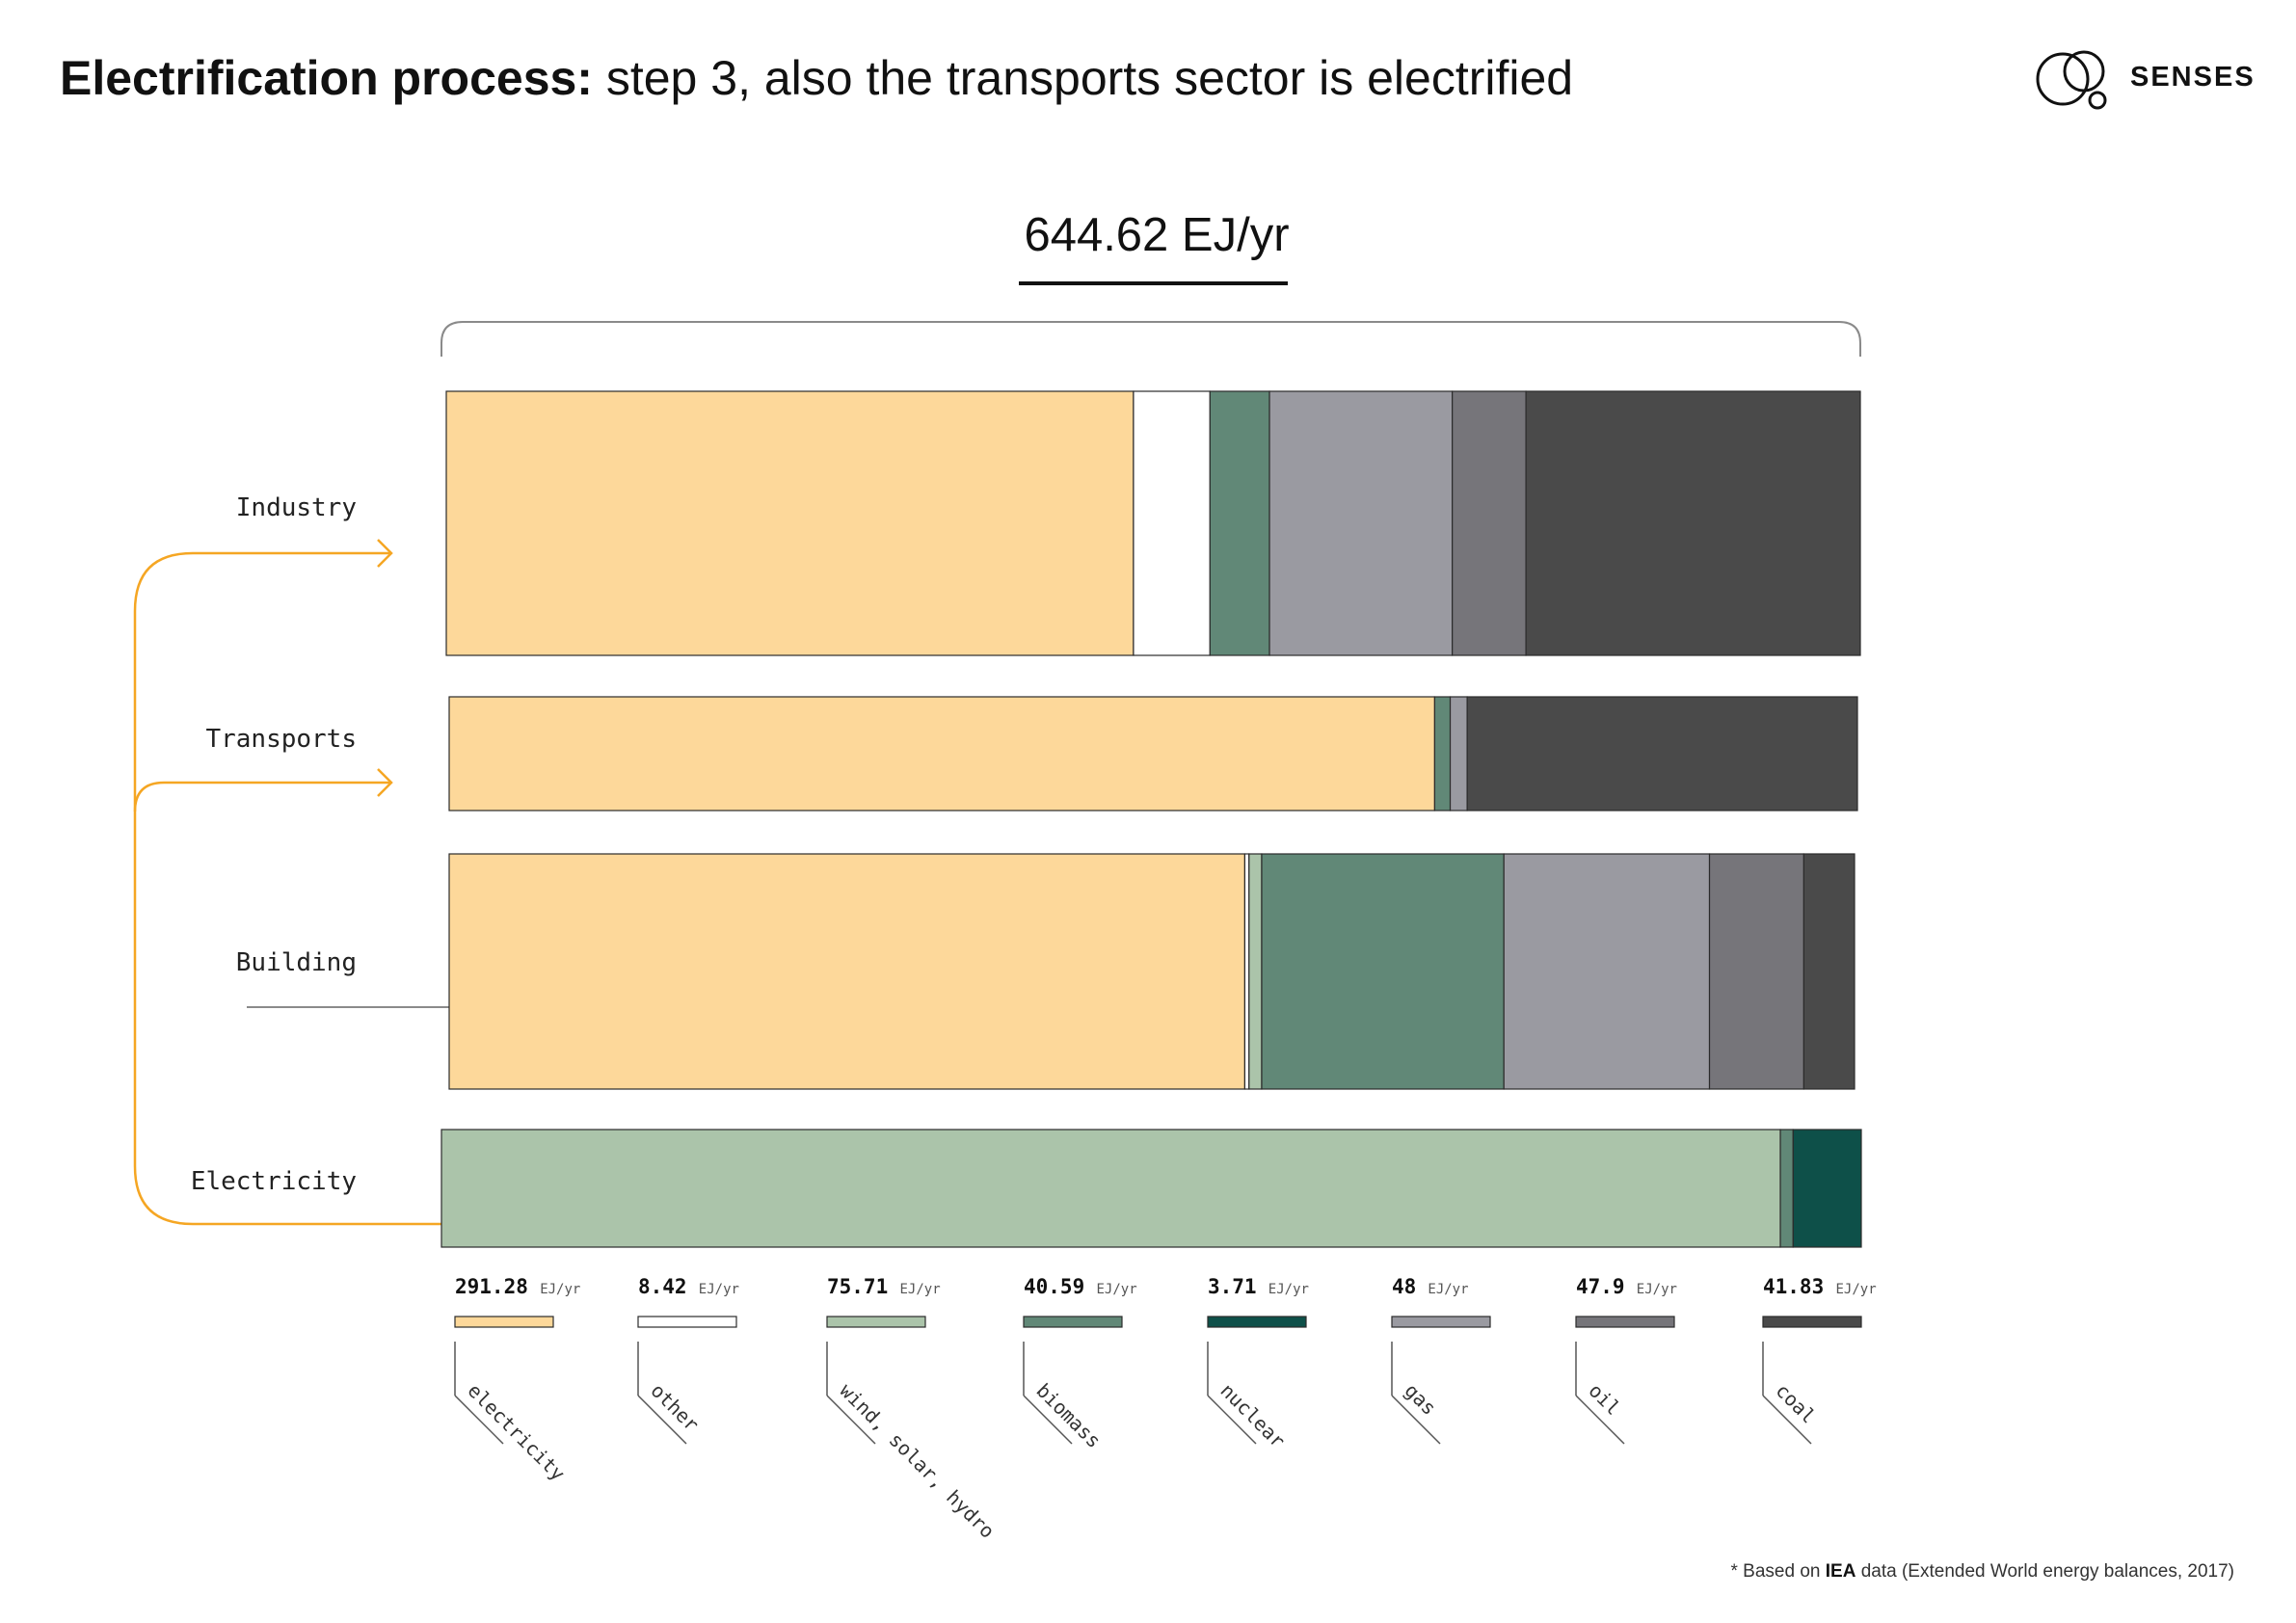 The width and height of the screenshot is (2296, 1623). I want to click on bar-electricity-biomass, so click(1786, 1188).